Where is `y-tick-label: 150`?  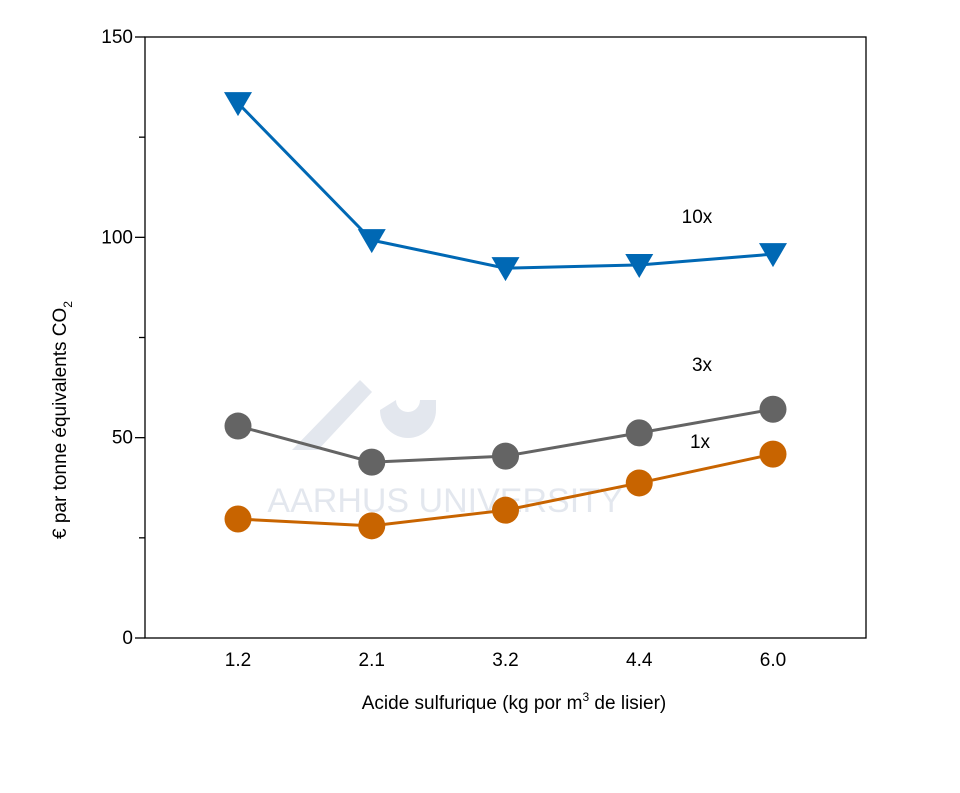 y-tick-label: 150 is located at coordinates (117, 37).